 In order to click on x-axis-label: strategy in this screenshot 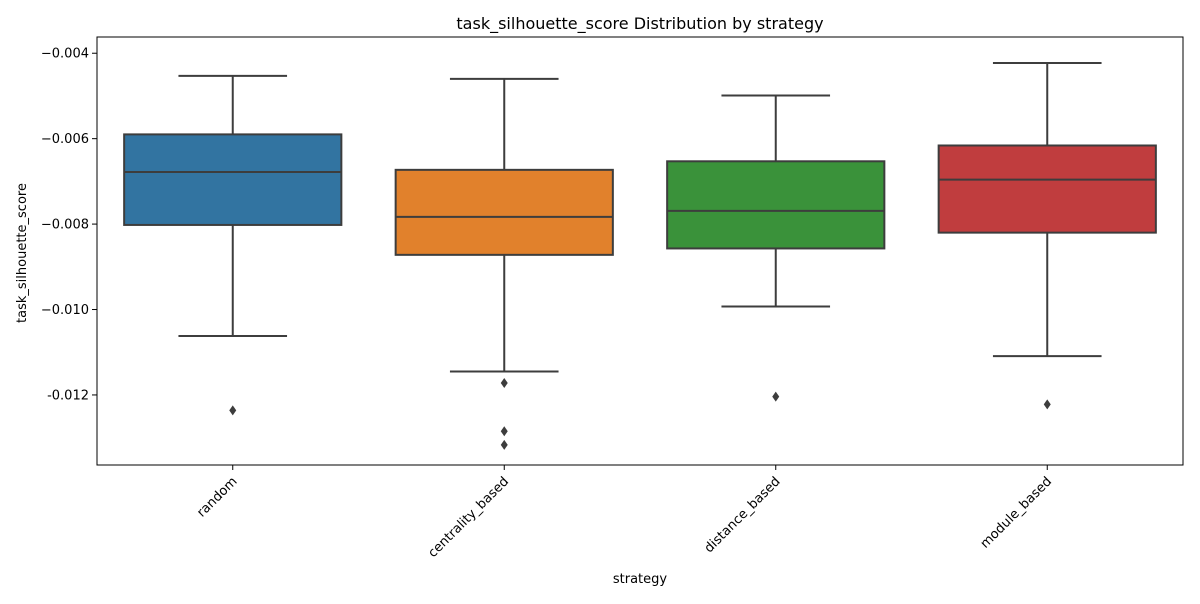, I will do `click(640, 579)`.